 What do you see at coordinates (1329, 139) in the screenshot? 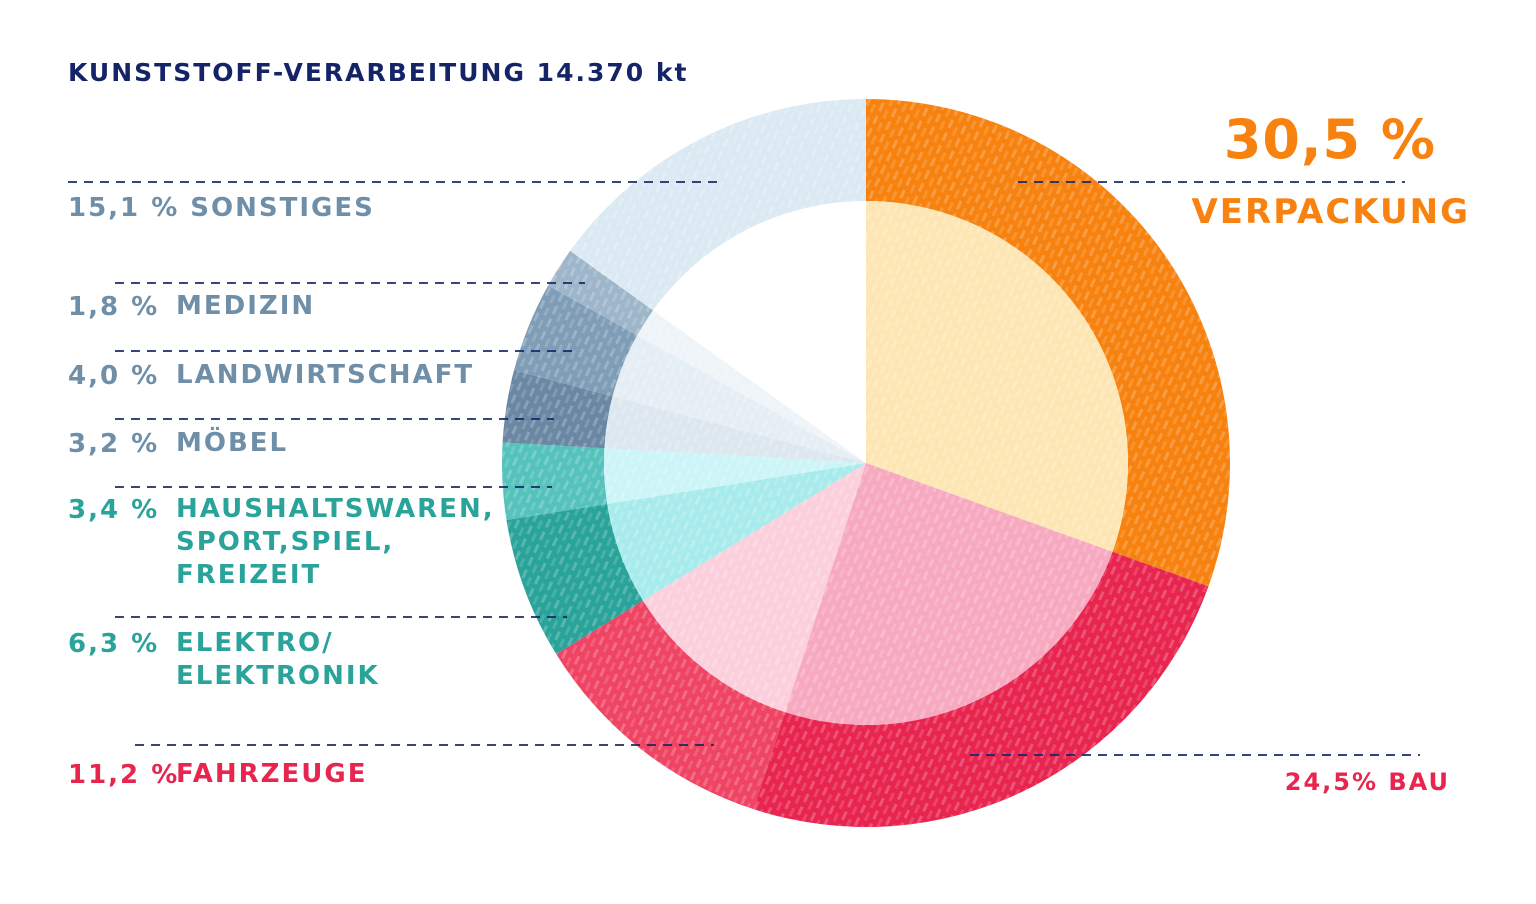
I see `label-verpackung-percent: 30,5 %` at bounding box center [1329, 139].